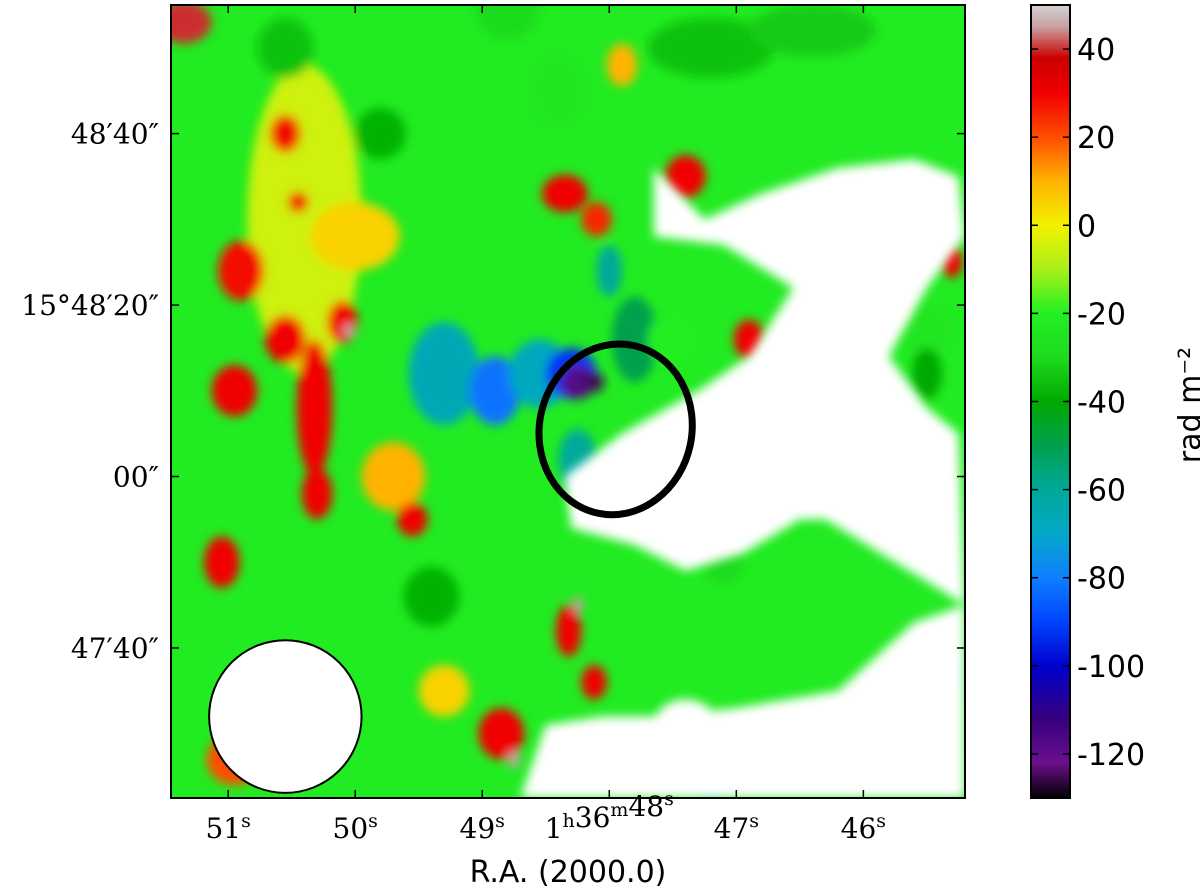  I want to click on colorbar-tick-label: 40, so click(1096, 50).